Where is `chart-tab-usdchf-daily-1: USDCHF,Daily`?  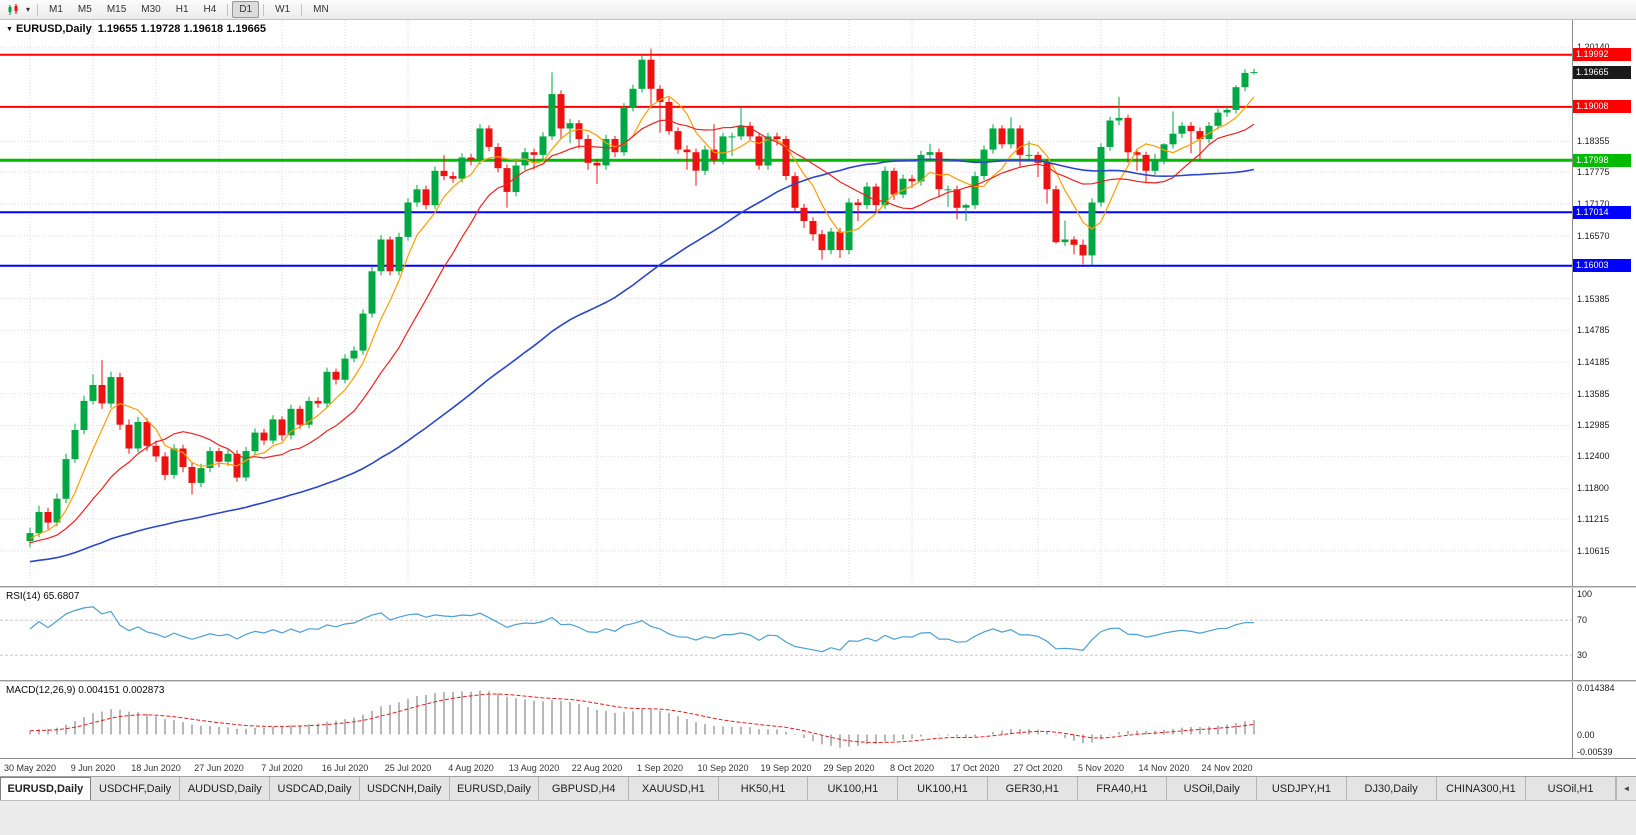
chart-tab-usdchf-daily-1: USDCHF,Daily is located at coordinates (136, 788).